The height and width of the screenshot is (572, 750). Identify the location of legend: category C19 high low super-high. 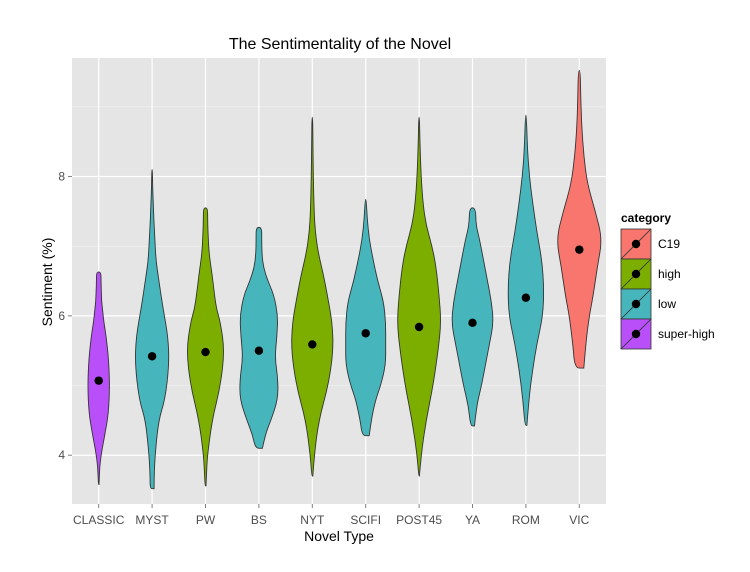
(667, 280).